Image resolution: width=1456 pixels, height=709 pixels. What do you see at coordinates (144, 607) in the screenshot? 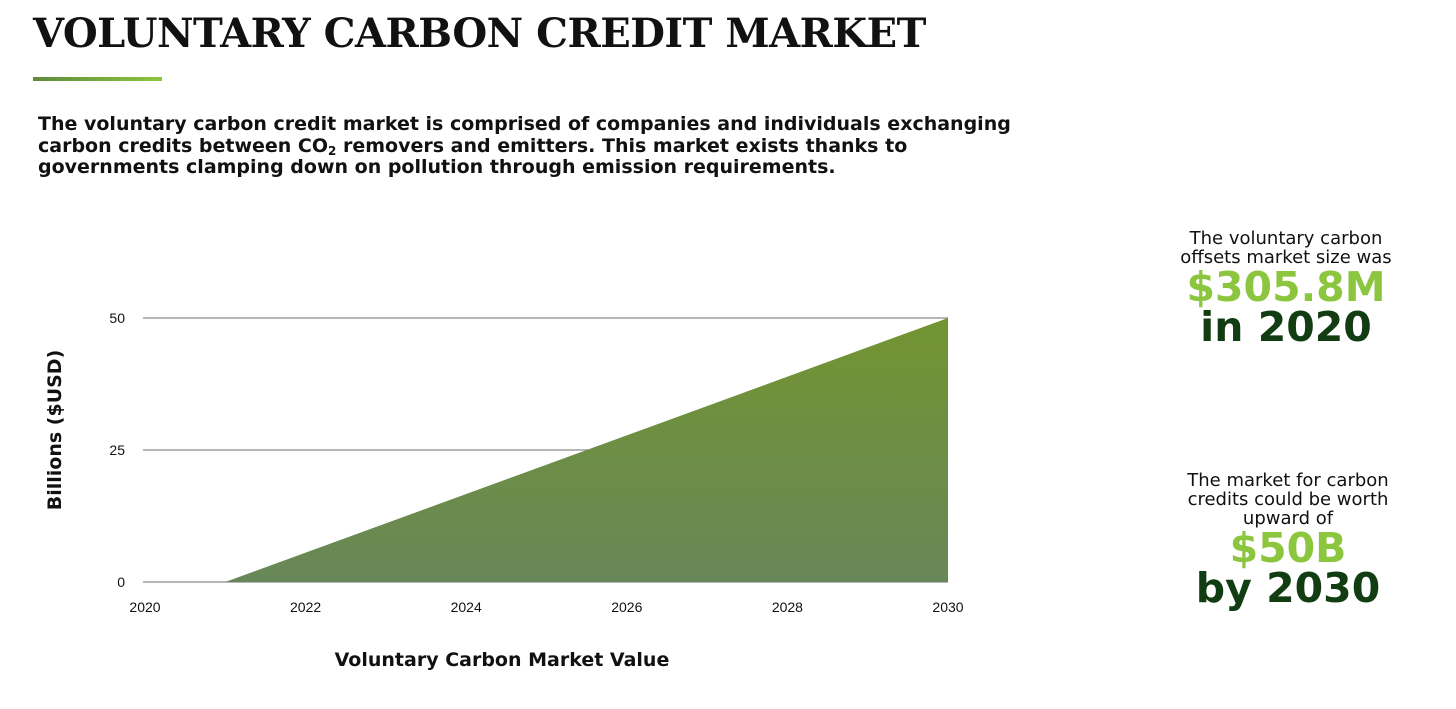
I see `x-tick-label: 2020` at bounding box center [144, 607].